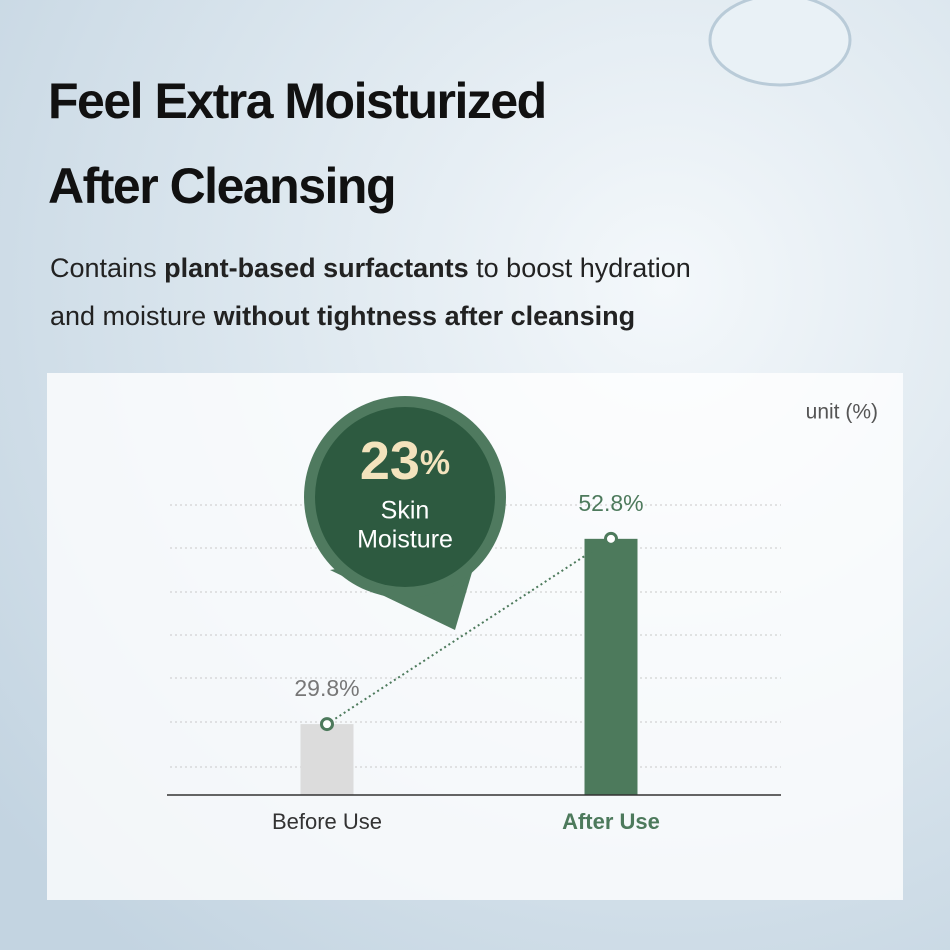  I want to click on title-line: After Cleansing, so click(221, 186).